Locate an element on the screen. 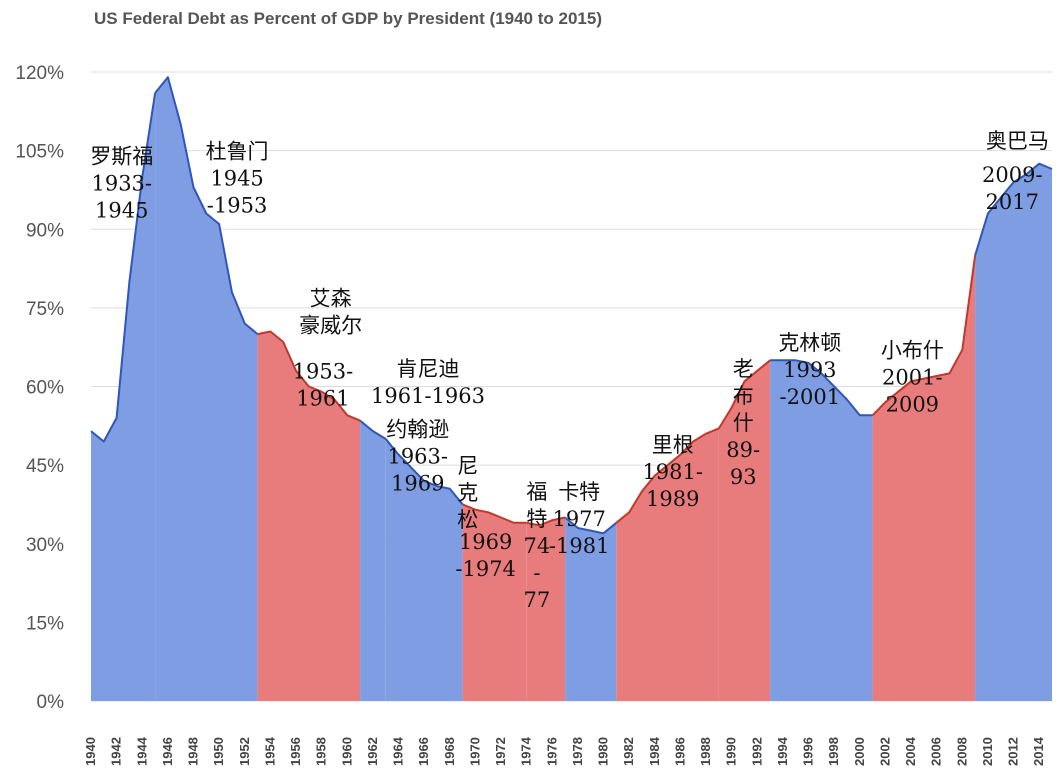 The height and width of the screenshot is (772, 1062). annotation-line: 什 is located at coordinates (743, 423).